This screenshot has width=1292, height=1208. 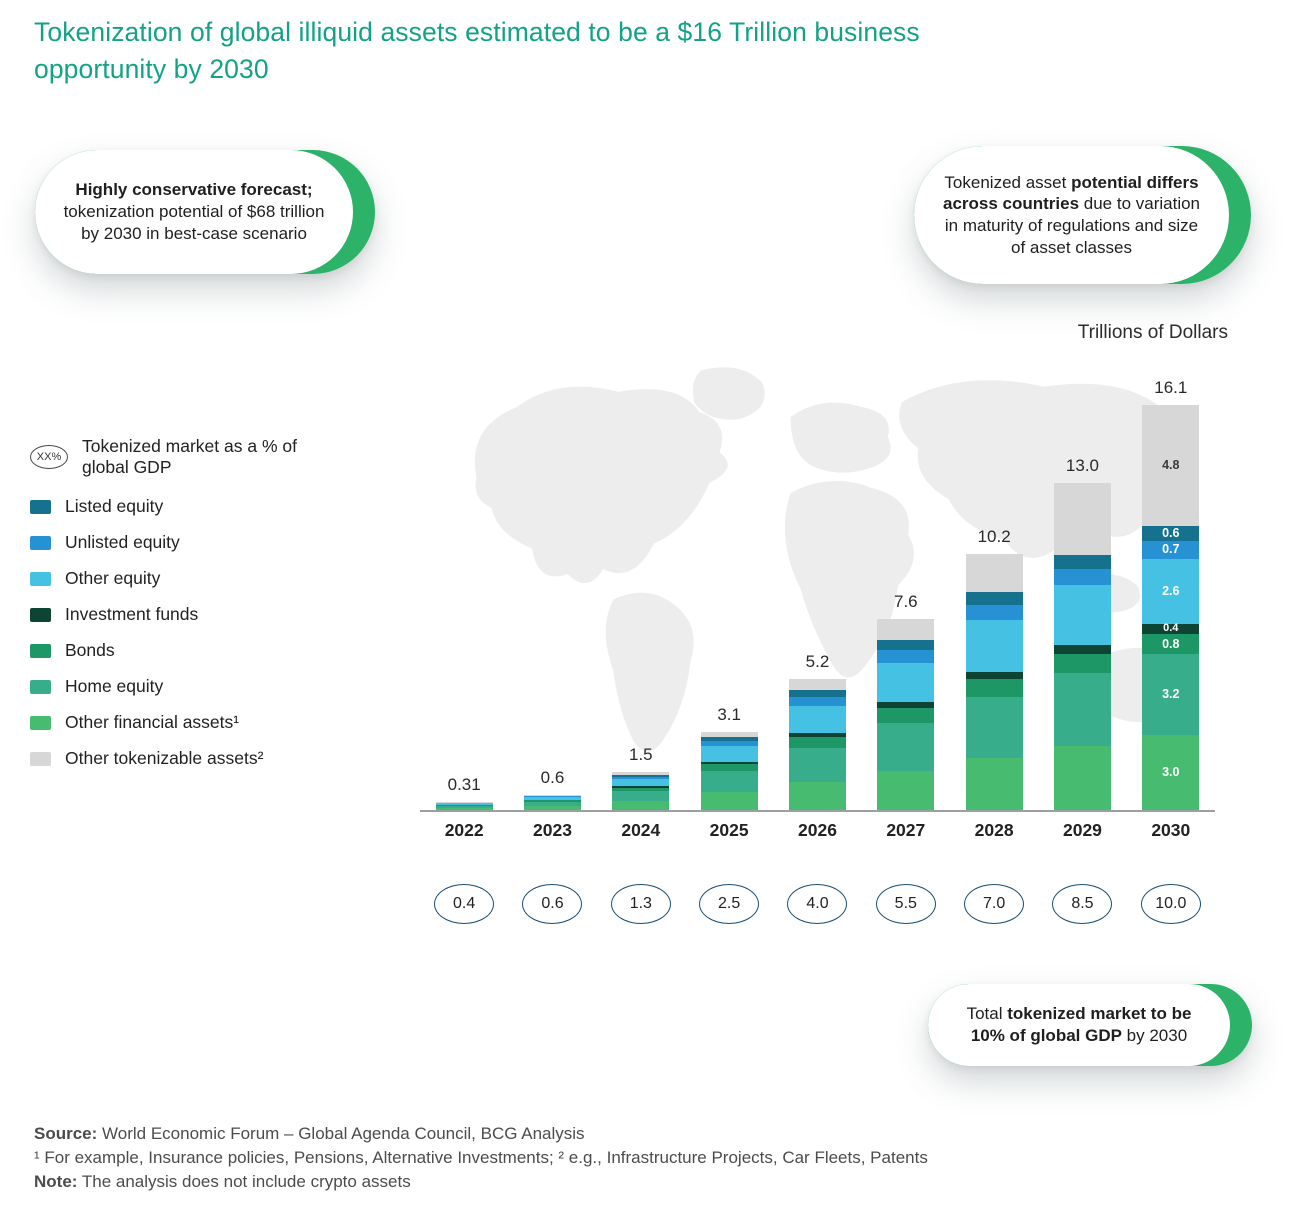 I want to click on gdp-percent-cell-2027: 5.5, so click(x=906, y=904).